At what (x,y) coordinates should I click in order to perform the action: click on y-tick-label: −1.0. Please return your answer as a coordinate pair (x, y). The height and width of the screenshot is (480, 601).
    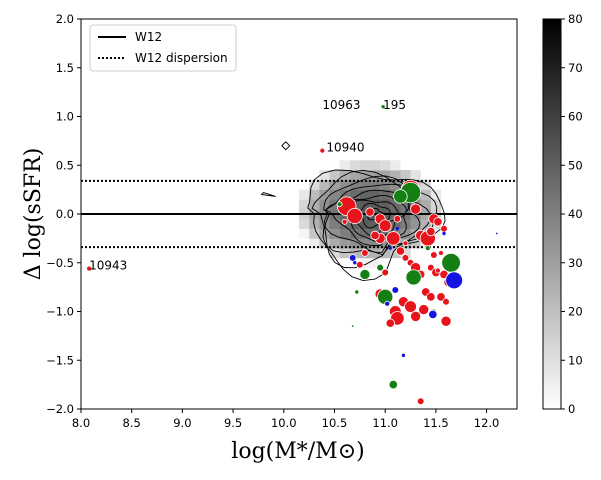
    Looking at the image, I should click on (60, 312).